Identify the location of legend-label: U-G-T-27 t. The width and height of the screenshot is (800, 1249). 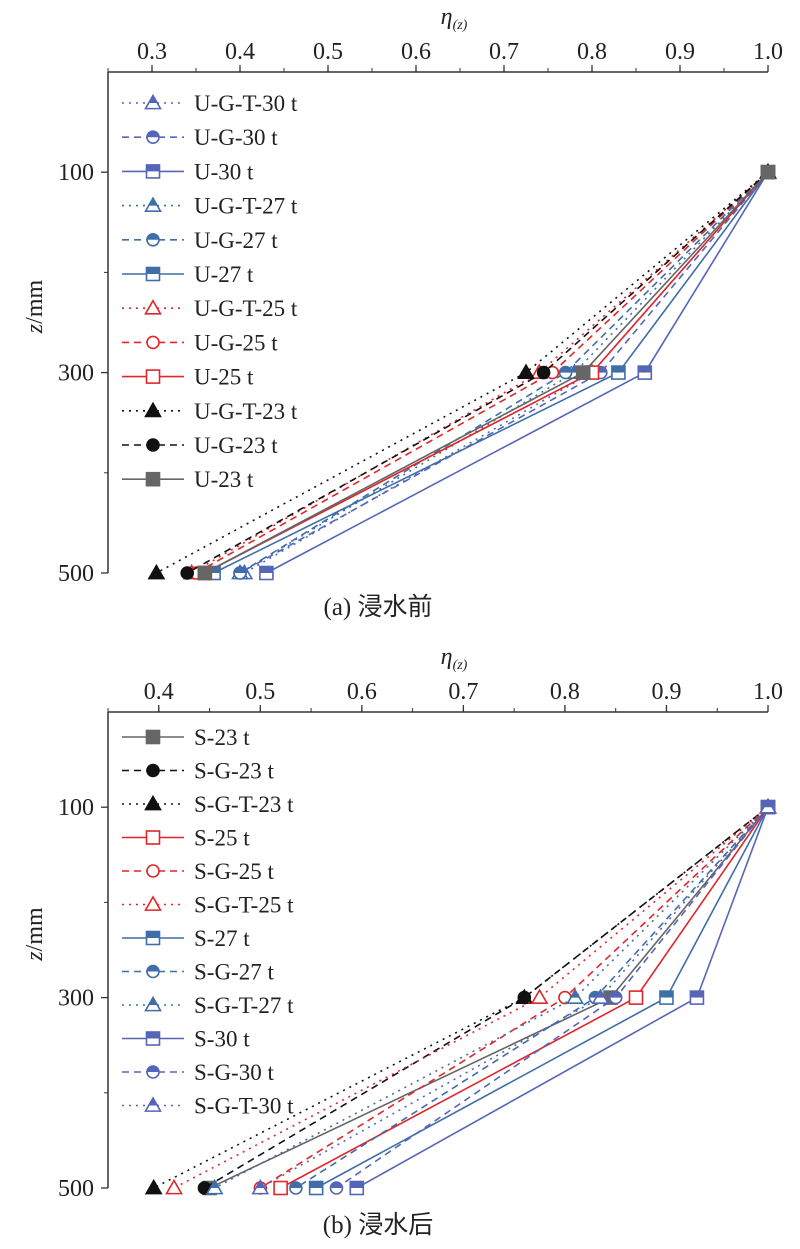
(246, 206).